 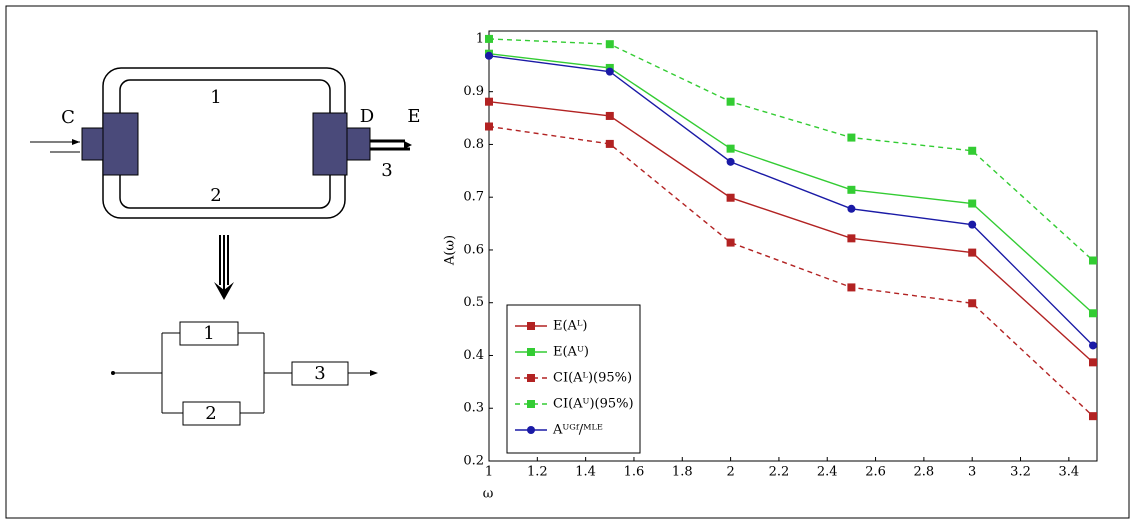 What do you see at coordinates (827, 472) in the screenshot?
I see `x-tick-label: 2.4` at bounding box center [827, 472].